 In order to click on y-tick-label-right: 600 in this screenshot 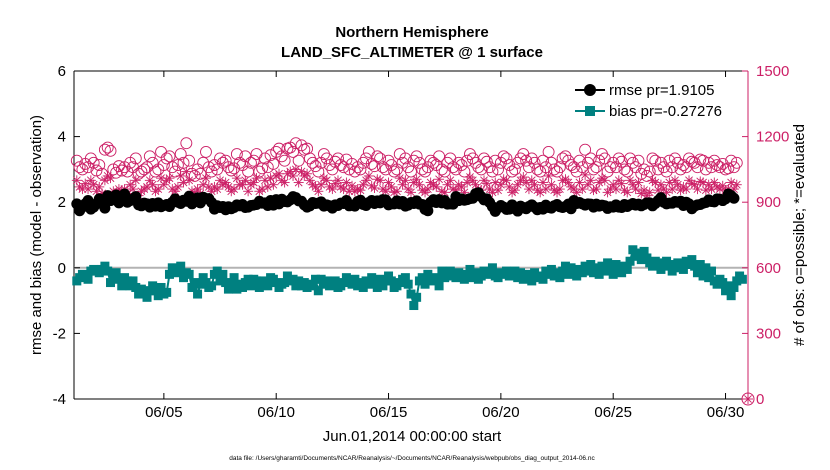, I will do `click(768, 268)`.